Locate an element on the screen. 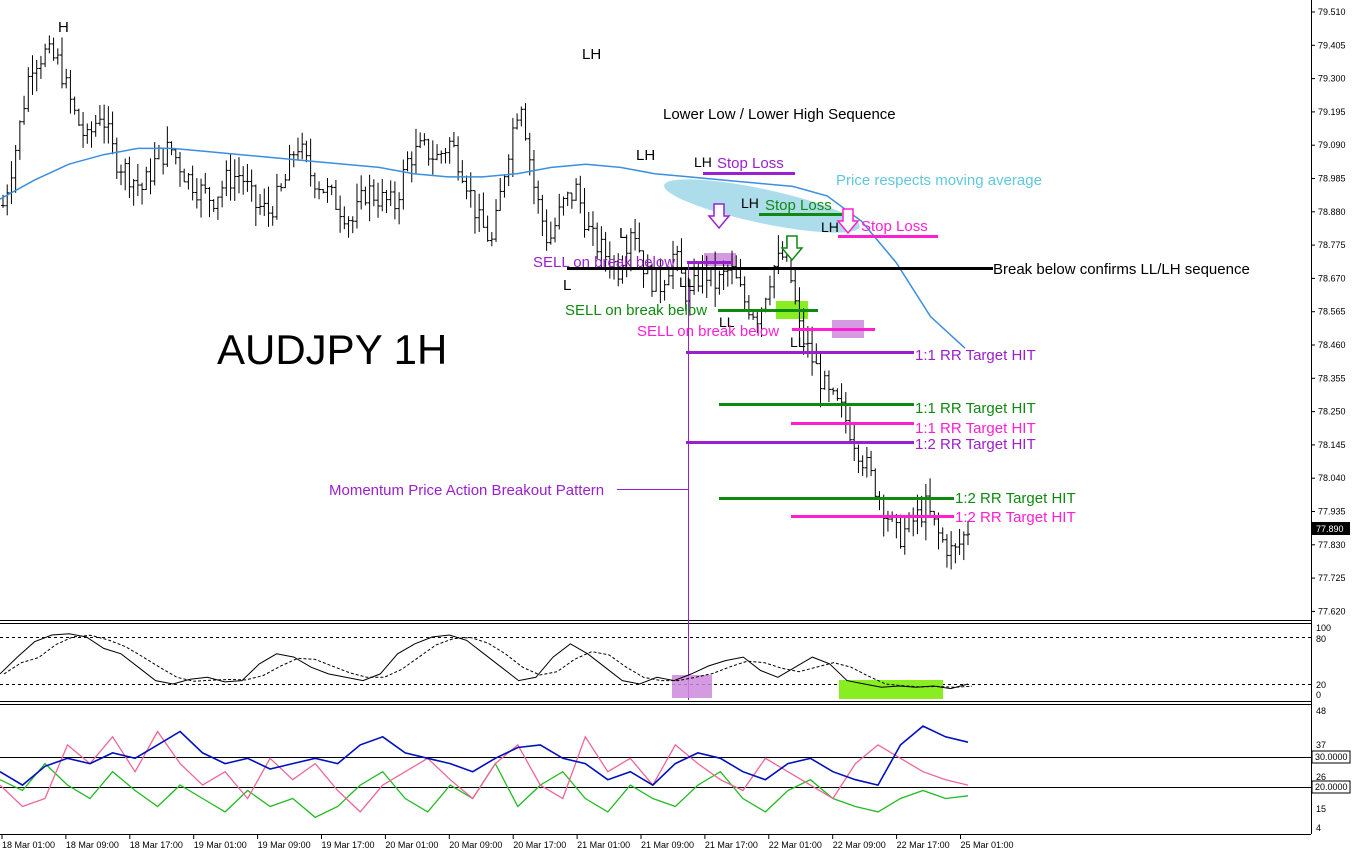  pink-target-2-label: 1:2 RR Target HIT is located at coordinates (1015, 517).